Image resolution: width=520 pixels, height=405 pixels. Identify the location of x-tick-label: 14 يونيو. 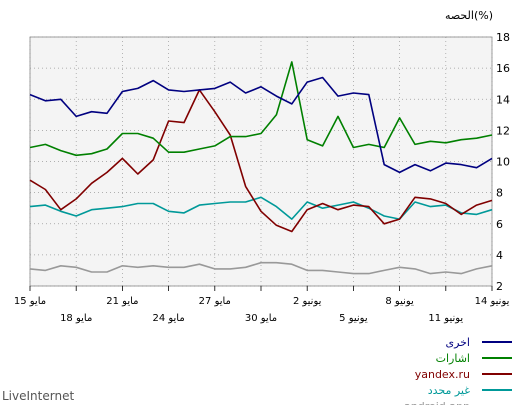
(492, 301).